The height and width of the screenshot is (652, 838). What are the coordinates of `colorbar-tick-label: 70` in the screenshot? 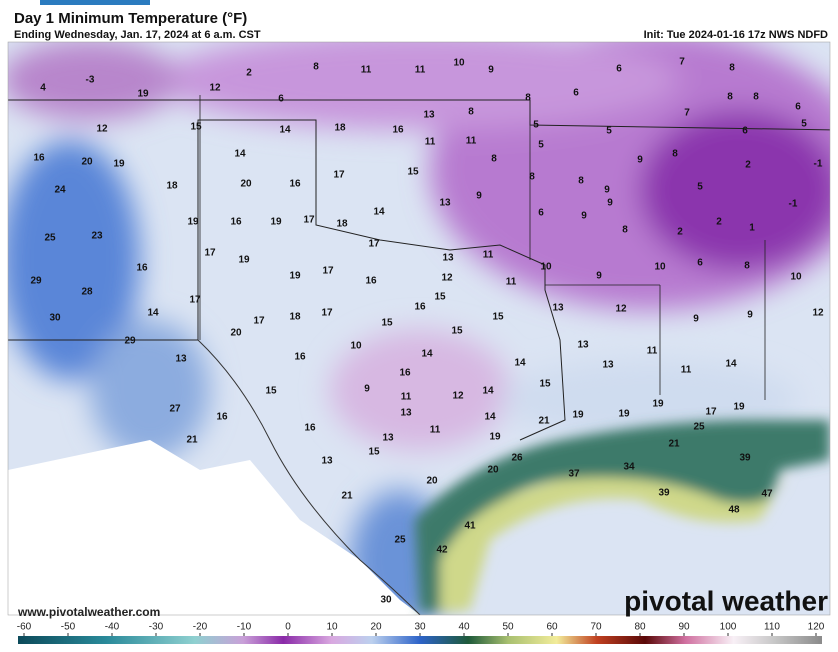 It's located at (596, 627).